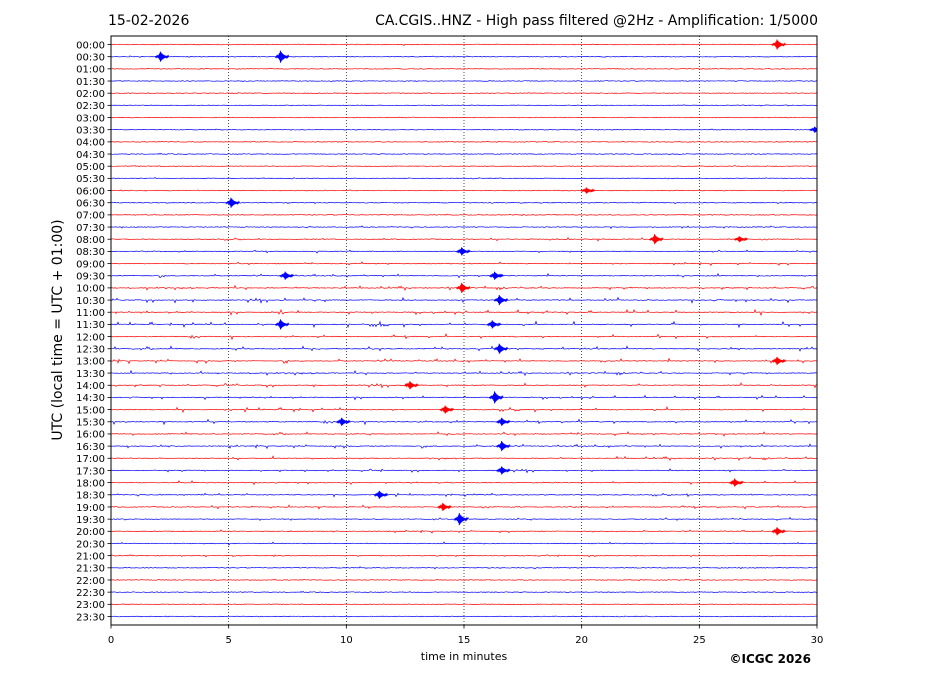 This screenshot has height=696, width=927. I want to click on y-tick-label: 07:00, so click(90, 216).